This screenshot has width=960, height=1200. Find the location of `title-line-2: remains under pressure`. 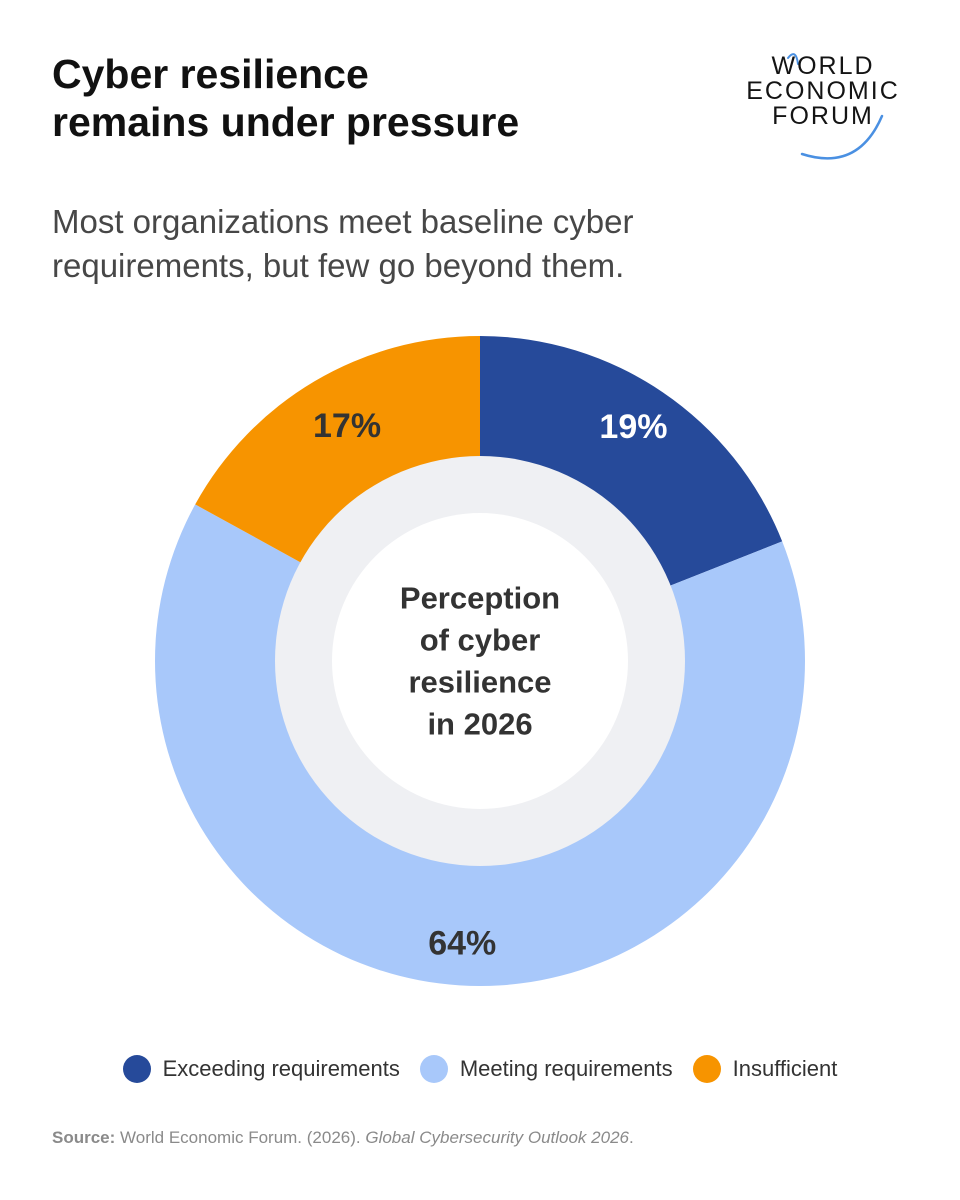

title-line-2: remains under pressure is located at coordinates (286, 122).